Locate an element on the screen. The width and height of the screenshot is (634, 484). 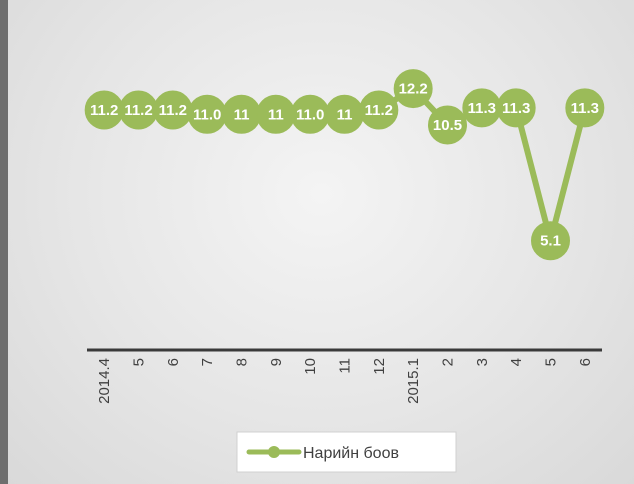
x-tick-label: 10 is located at coordinates (310, 366).